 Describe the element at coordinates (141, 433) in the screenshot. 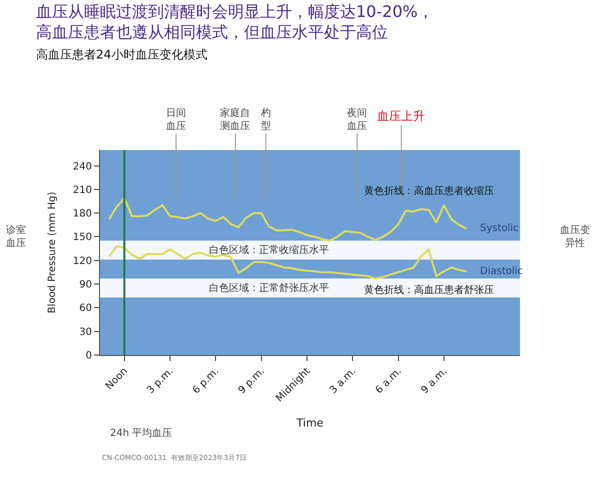

I see `text: 24h 平均血压` at that location.